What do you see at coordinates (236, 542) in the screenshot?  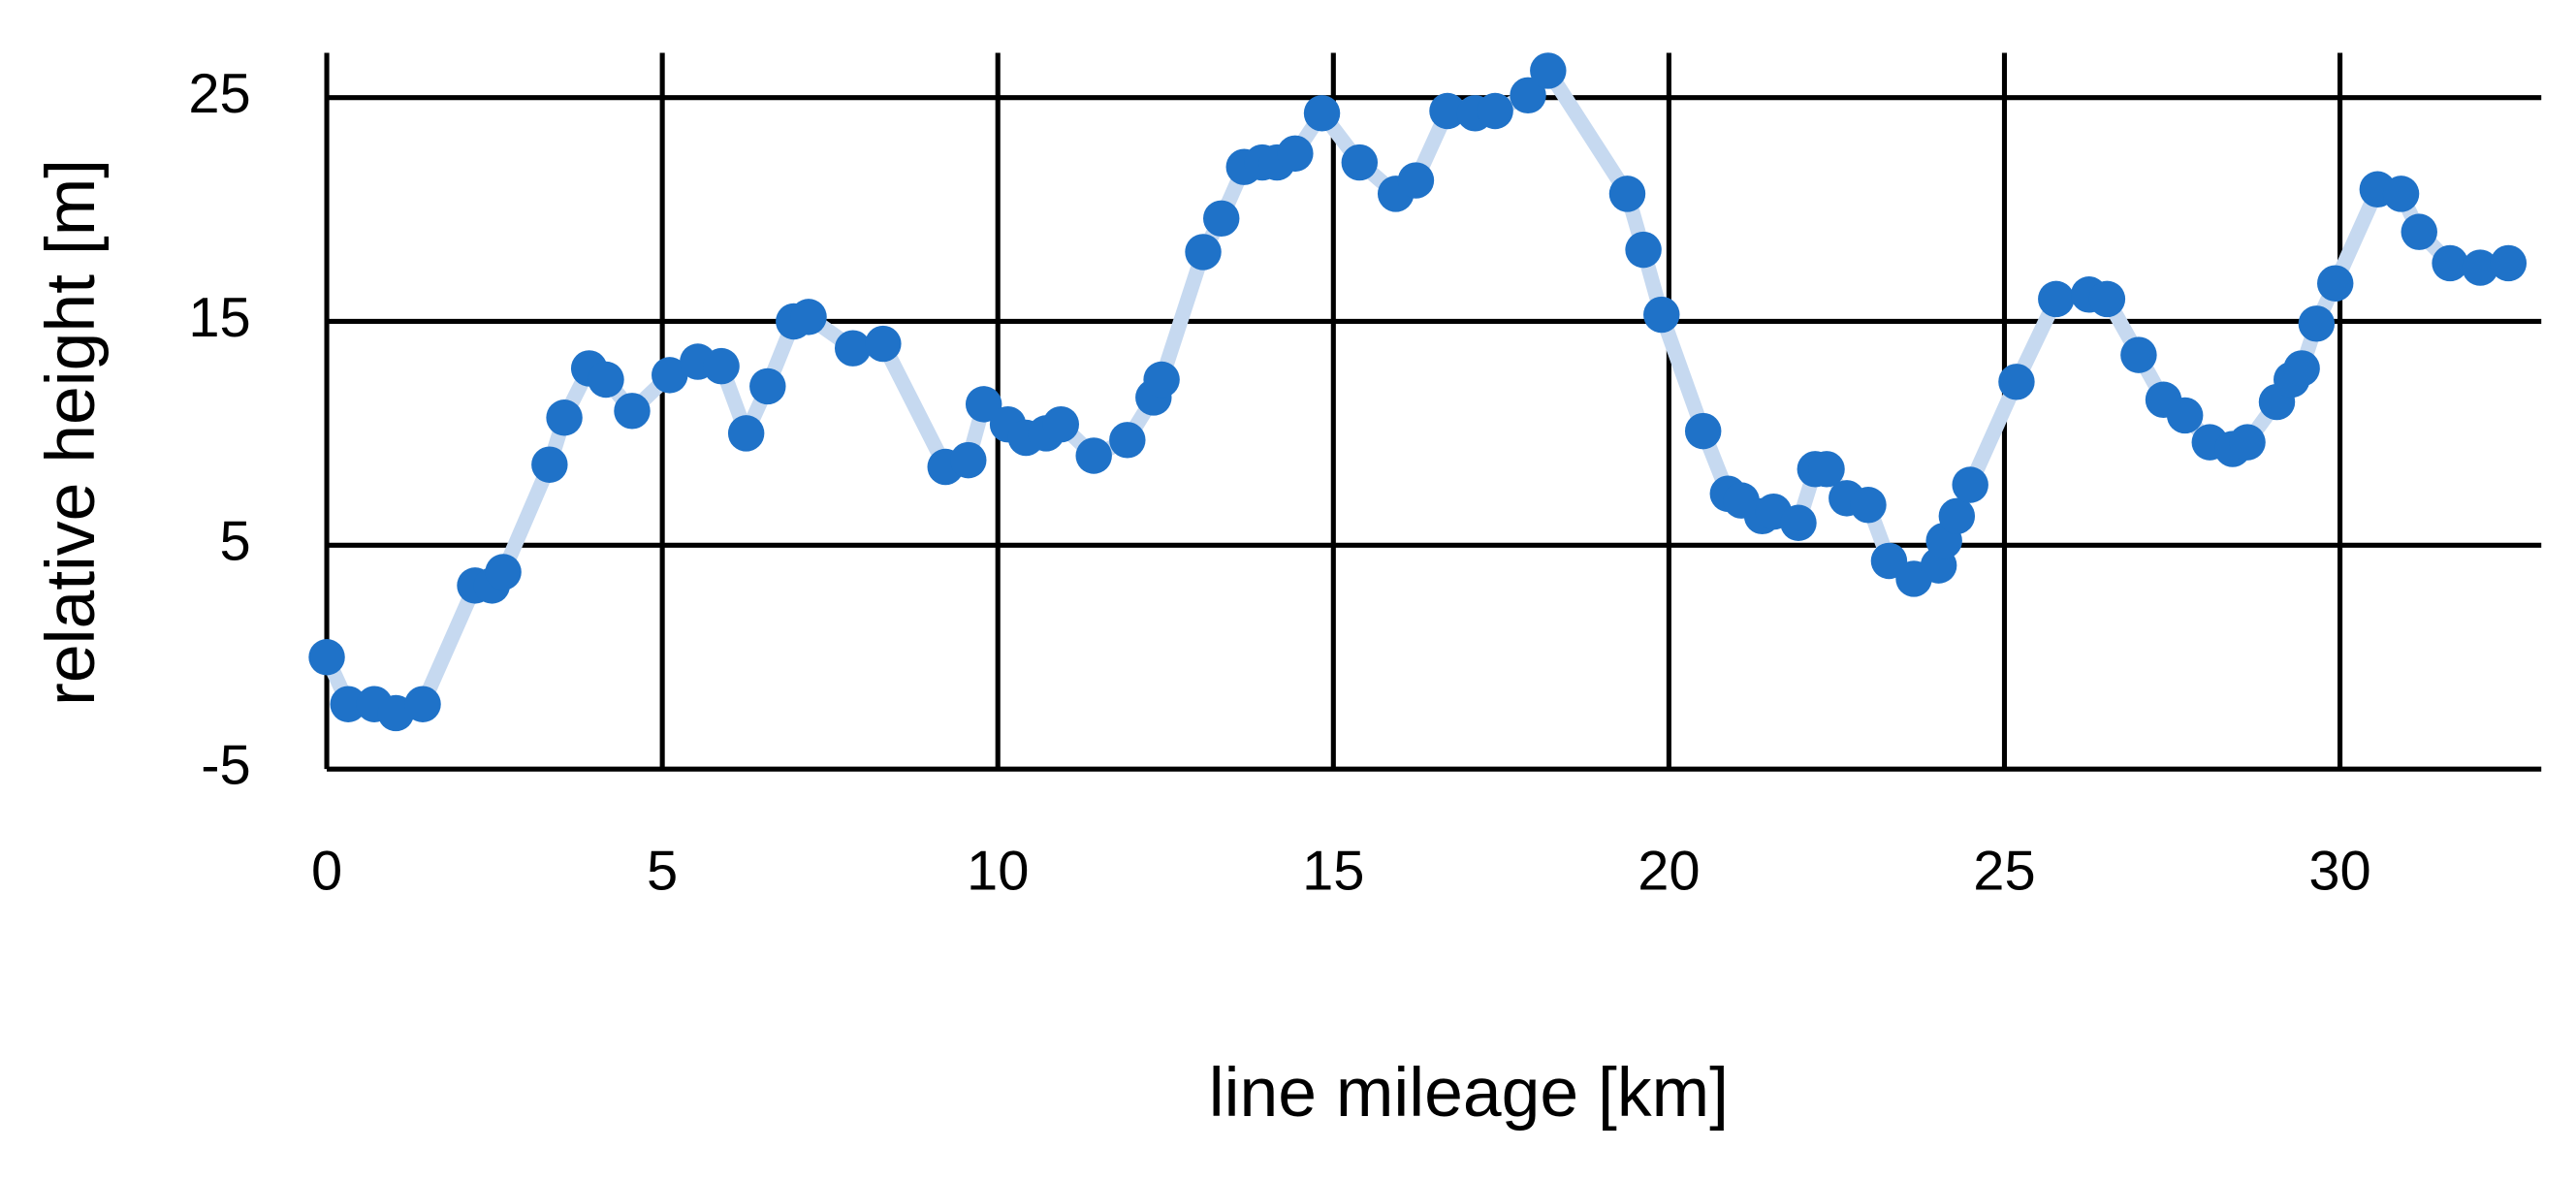 I see `y-tick-label: 5` at bounding box center [236, 542].